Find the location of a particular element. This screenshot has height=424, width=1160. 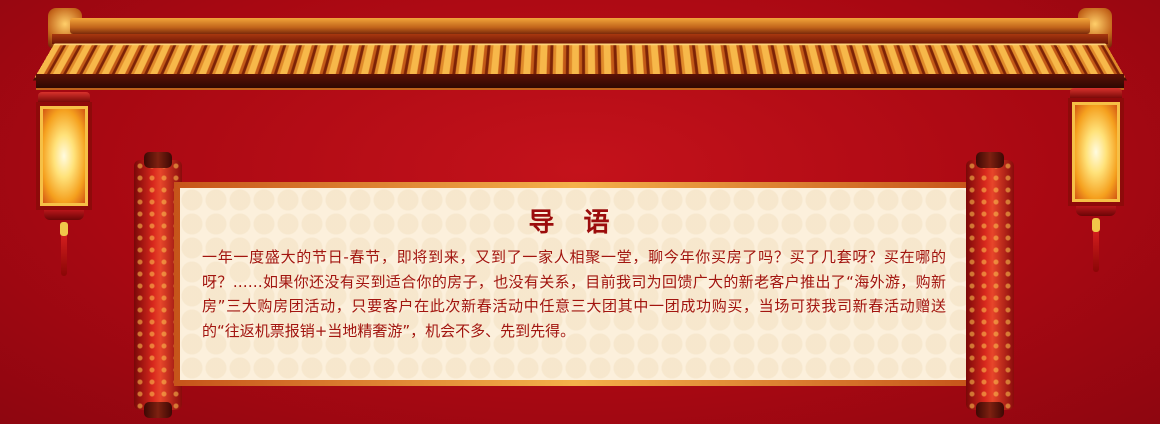

scroll-rod-right is located at coordinates (990, 285).